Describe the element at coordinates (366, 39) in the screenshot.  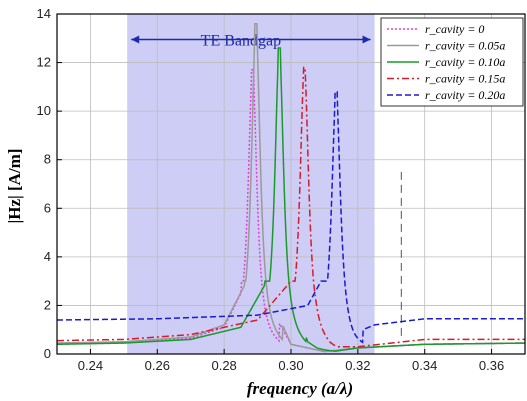
I see `bandgap-arrow-right-head` at that location.